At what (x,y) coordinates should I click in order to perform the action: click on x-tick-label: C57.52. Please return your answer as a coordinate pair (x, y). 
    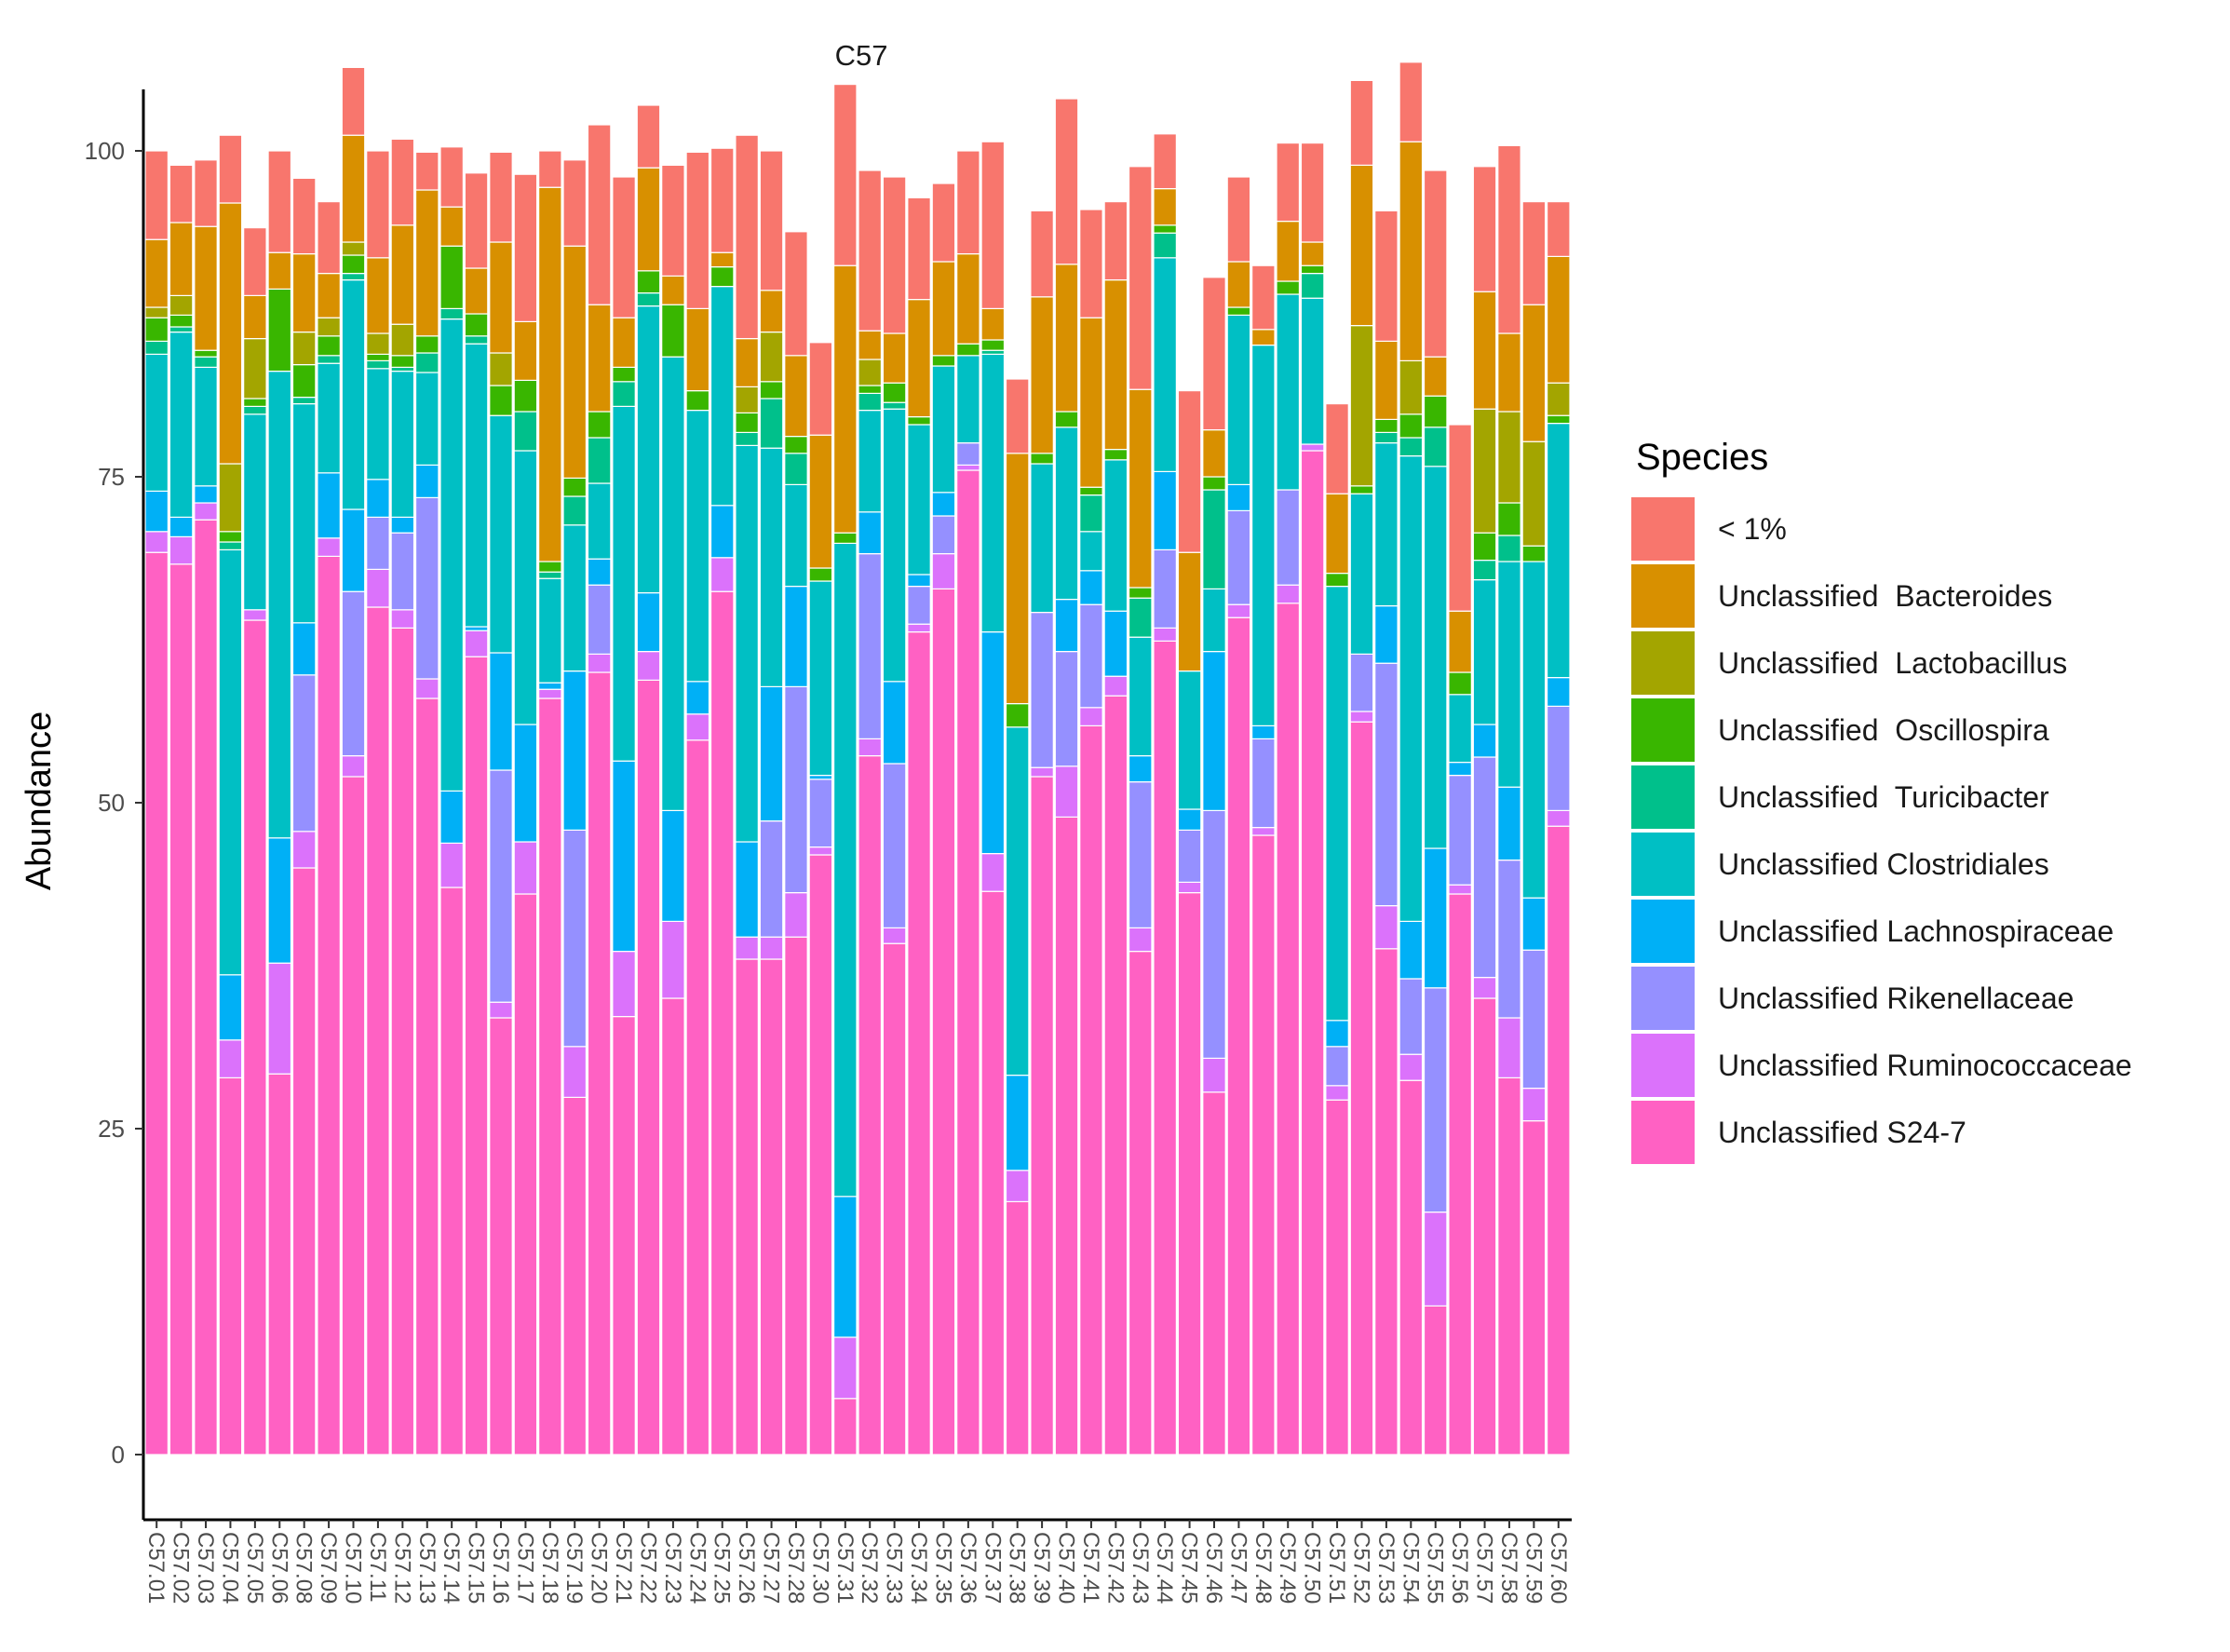
    Looking at the image, I should click on (1361, 1568).